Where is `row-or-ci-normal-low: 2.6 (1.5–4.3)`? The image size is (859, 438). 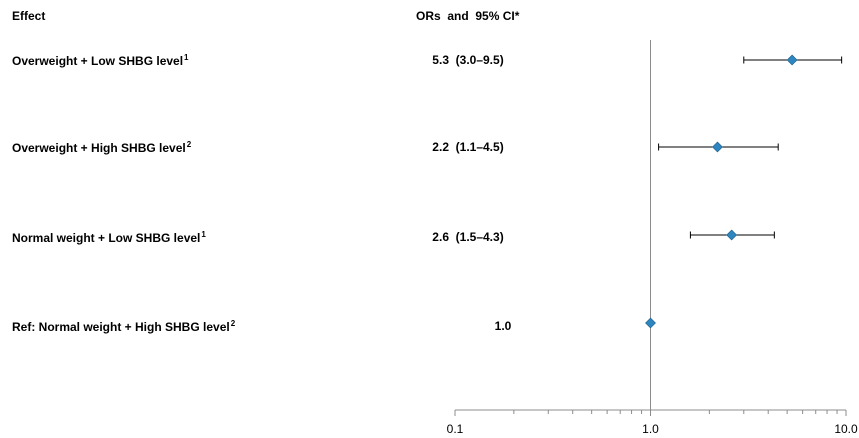
row-or-ci-normal-low: 2.6 (1.5–4.3) is located at coordinates (468, 237).